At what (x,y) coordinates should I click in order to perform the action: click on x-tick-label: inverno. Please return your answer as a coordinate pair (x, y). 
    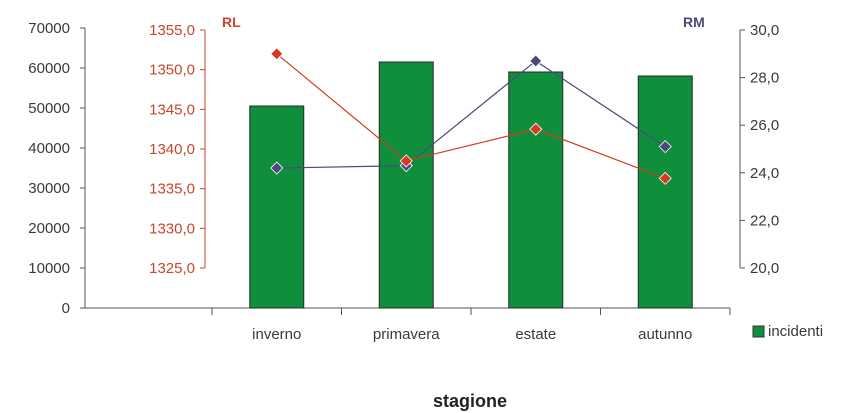
    Looking at the image, I should click on (276, 334).